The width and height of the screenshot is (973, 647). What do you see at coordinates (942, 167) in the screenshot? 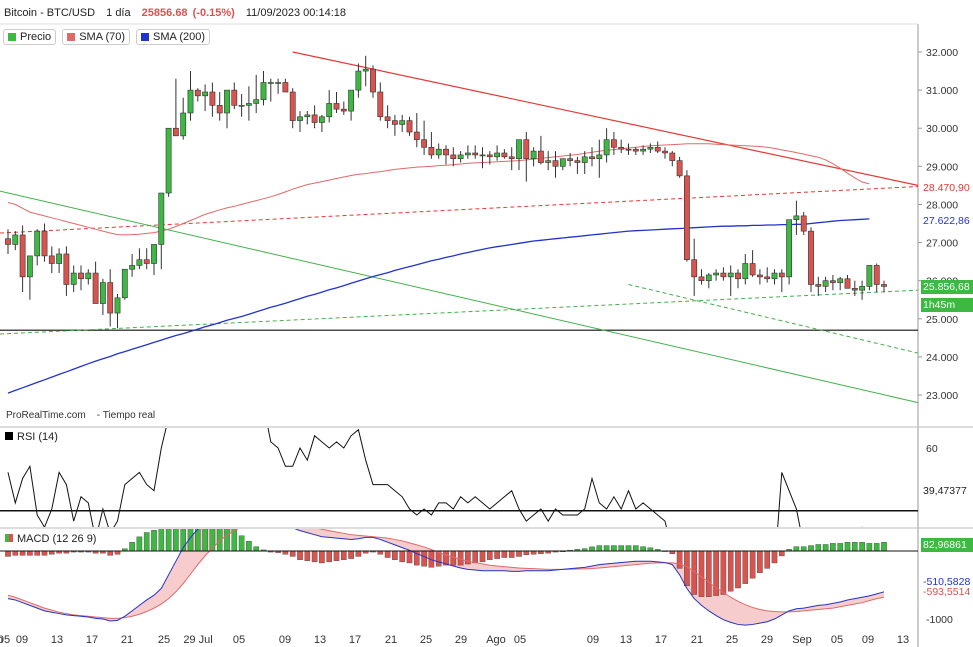
I see `y-tick-label: 29.000` at bounding box center [942, 167].